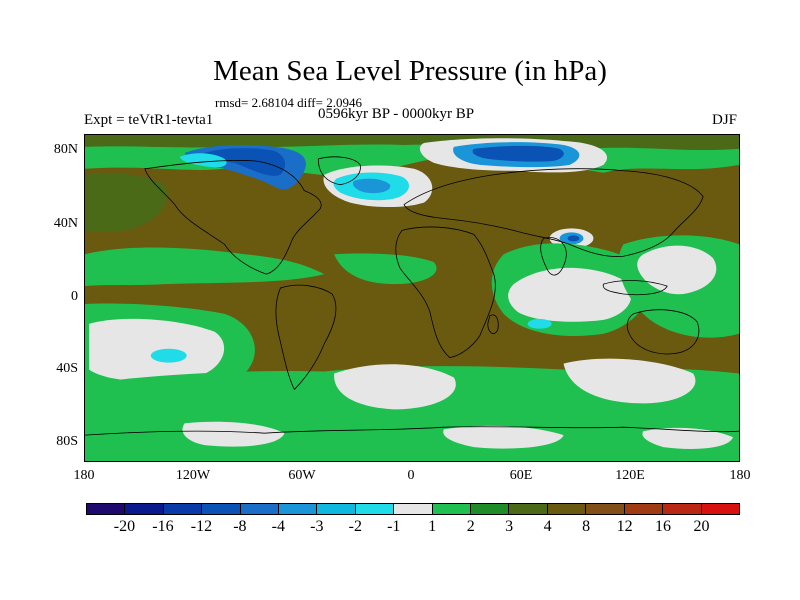 The image size is (800, 600). I want to click on lat-label: 0, so click(74, 296).